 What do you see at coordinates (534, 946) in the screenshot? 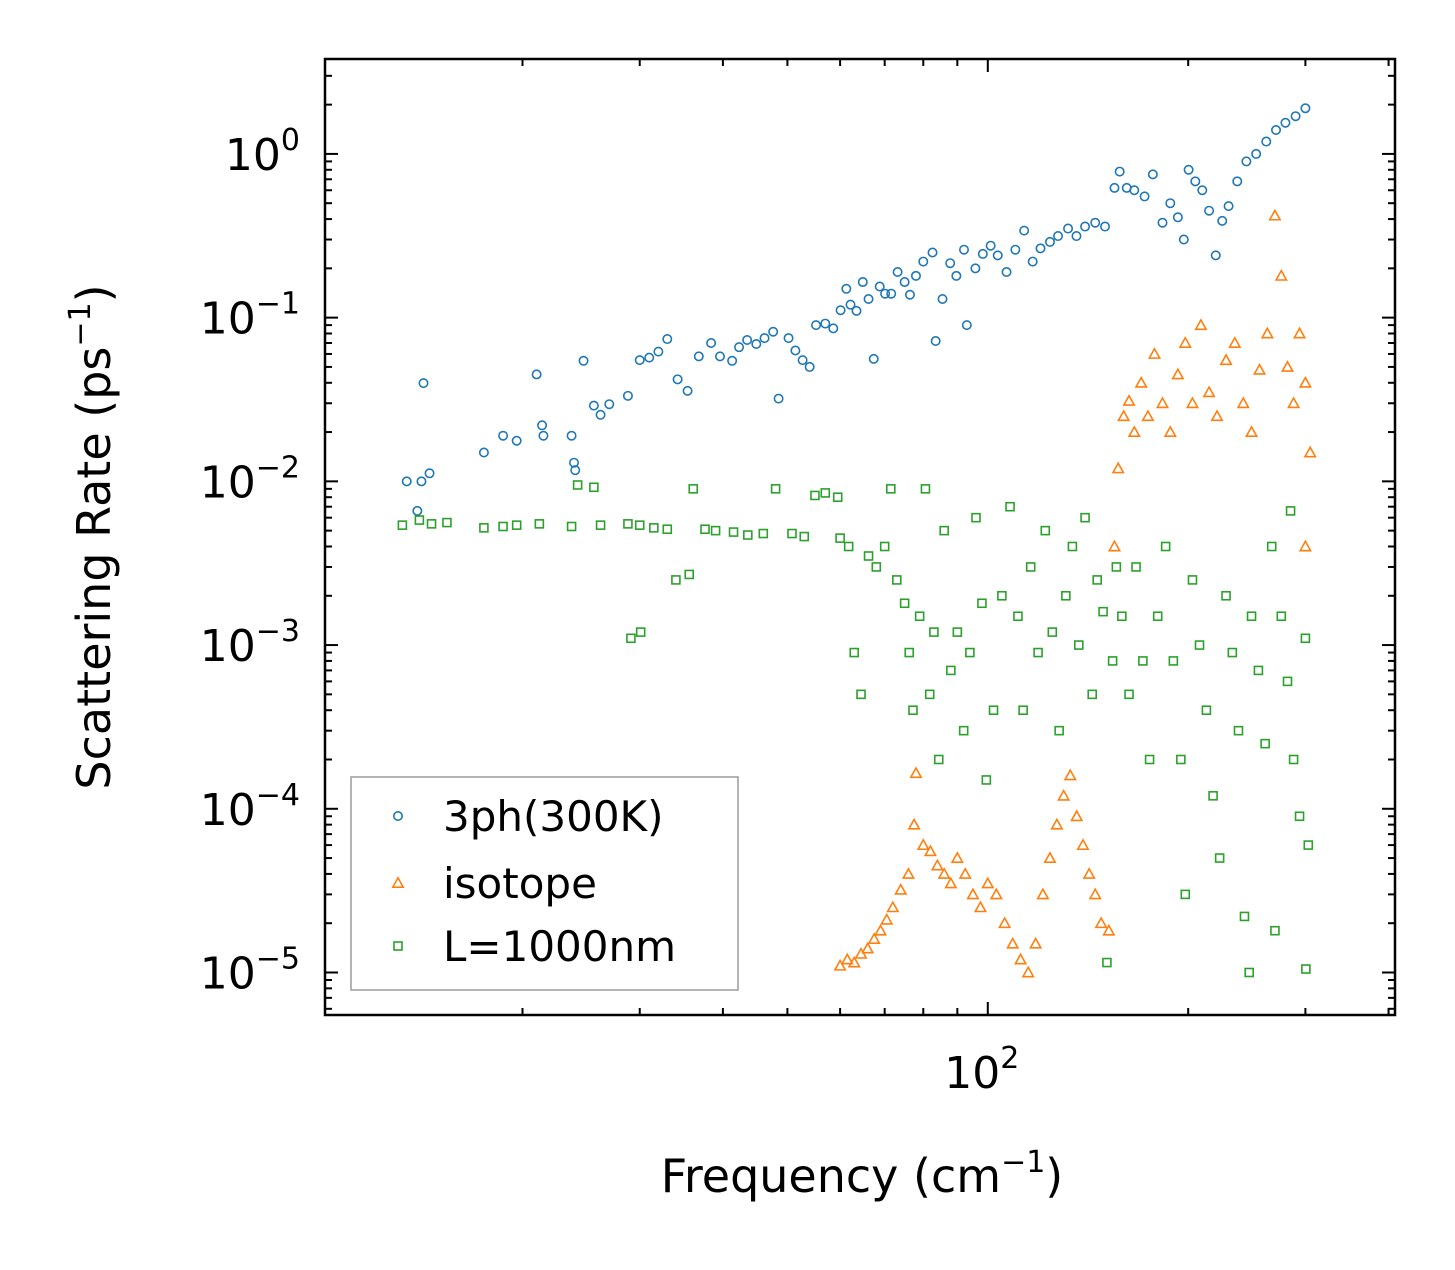
I see `legend-entry: L=1000nm` at bounding box center [534, 946].